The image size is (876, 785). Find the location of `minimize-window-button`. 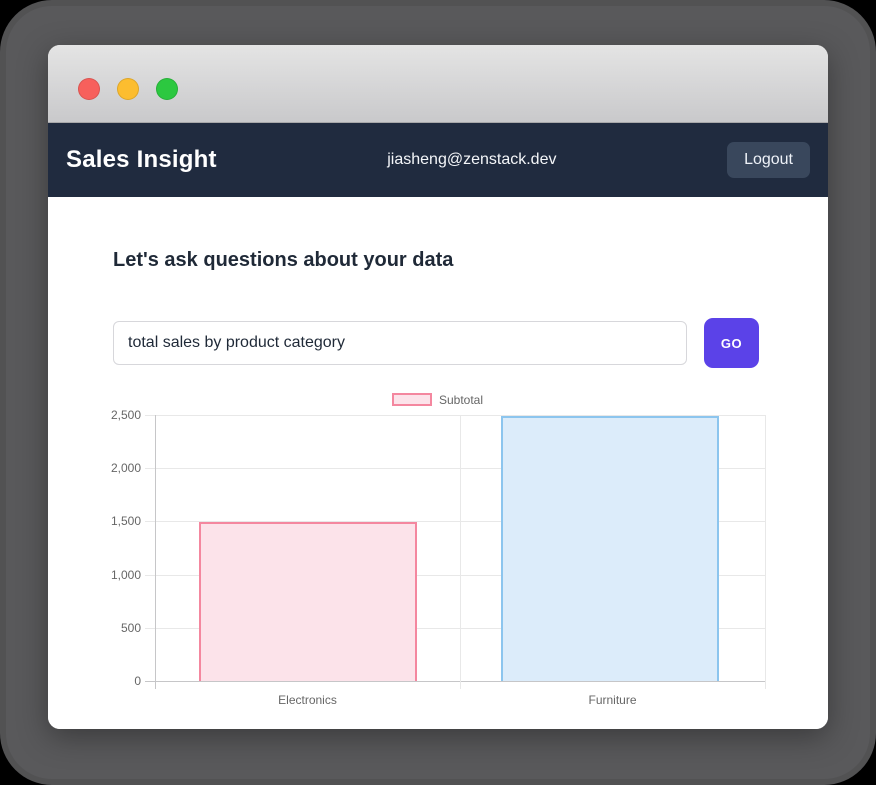

minimize-window-button is located at coordinates (128, 89).